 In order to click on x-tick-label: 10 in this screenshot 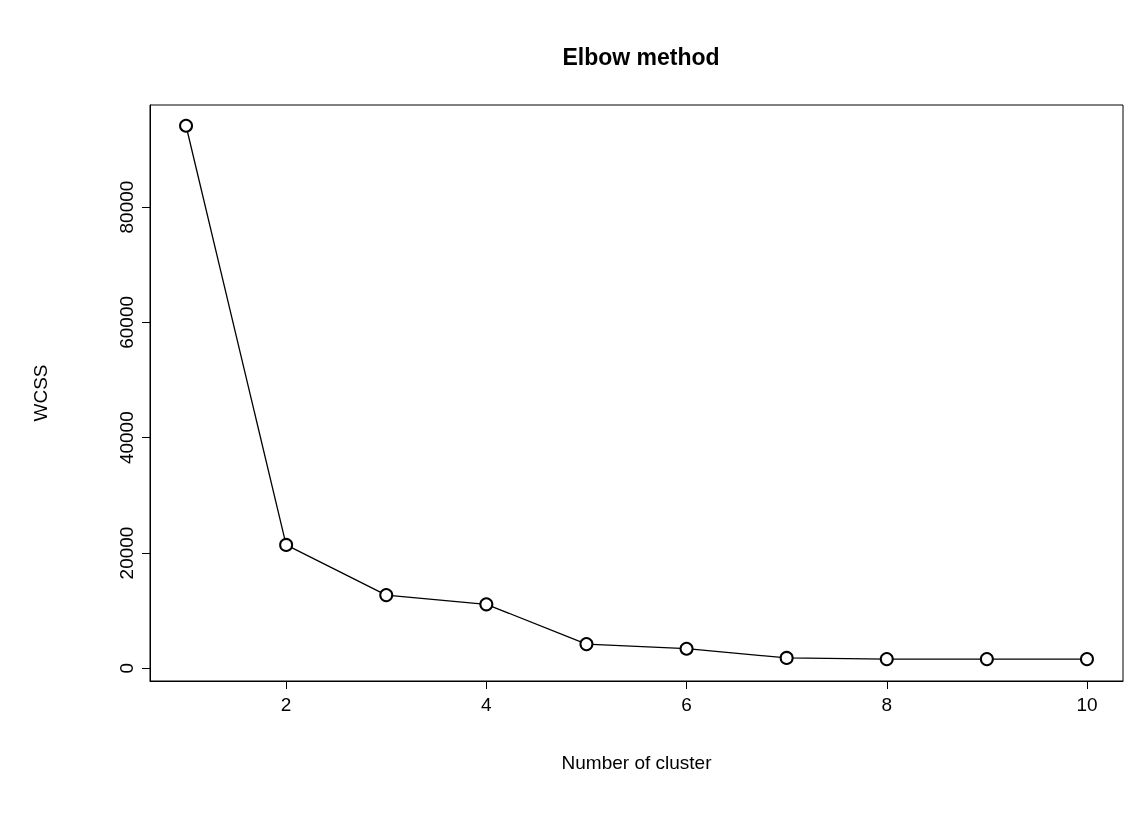, I will do `click(1087, 704)`.